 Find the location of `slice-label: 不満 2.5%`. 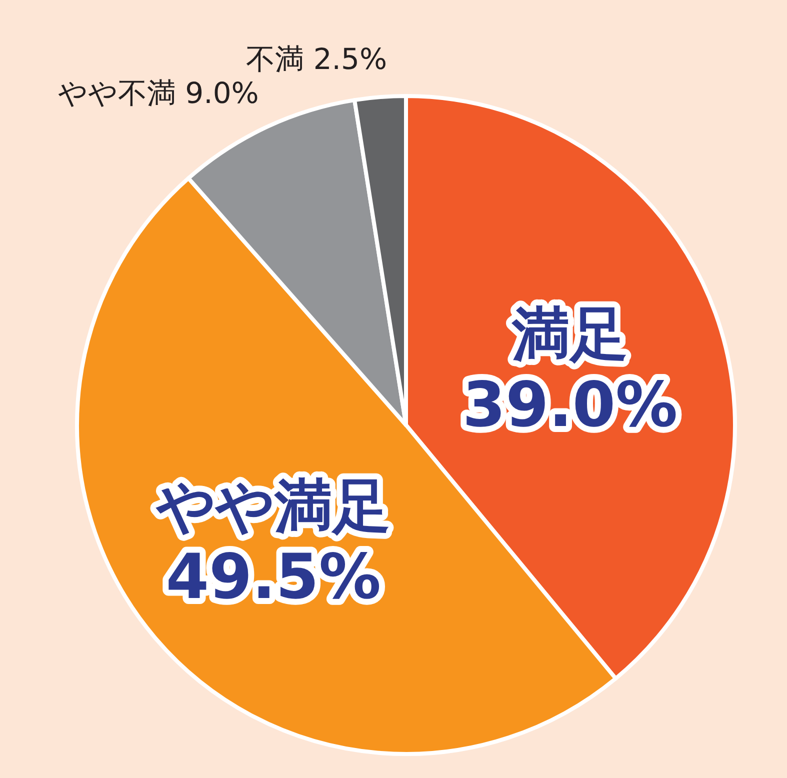

slice-label: 不満 2.5% is located at coordinates (317, 59).